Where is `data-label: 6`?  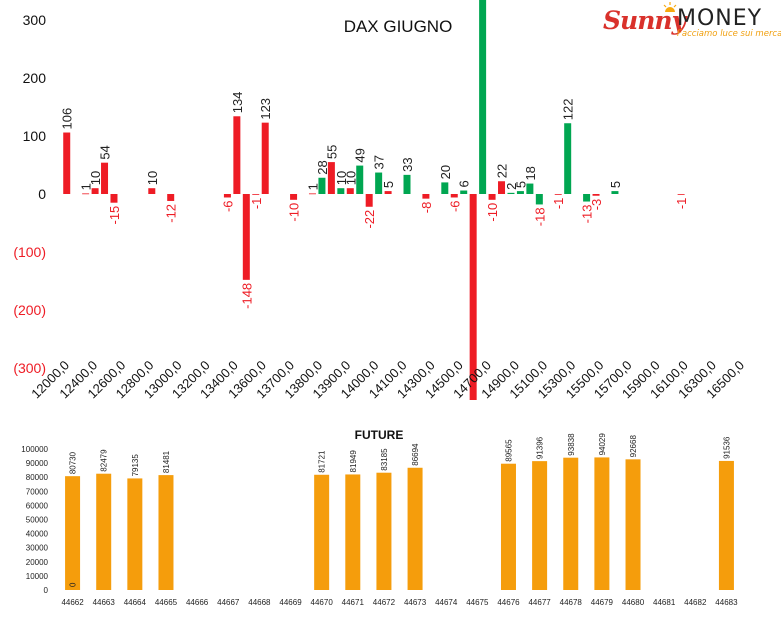
data-label: 6 is located at coordinates (464, 183).